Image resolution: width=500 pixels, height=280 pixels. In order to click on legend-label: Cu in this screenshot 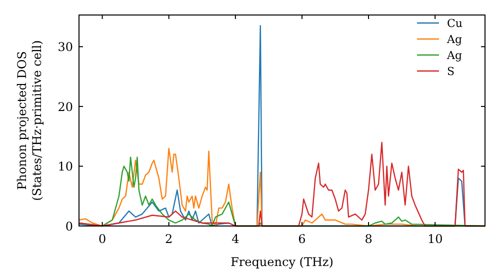, I will do `click(455, 23)`.